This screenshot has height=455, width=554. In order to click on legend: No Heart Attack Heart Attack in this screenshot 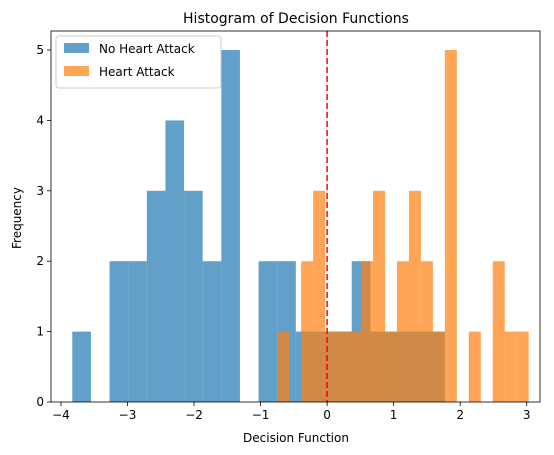, I will do `click(138, 62)`.